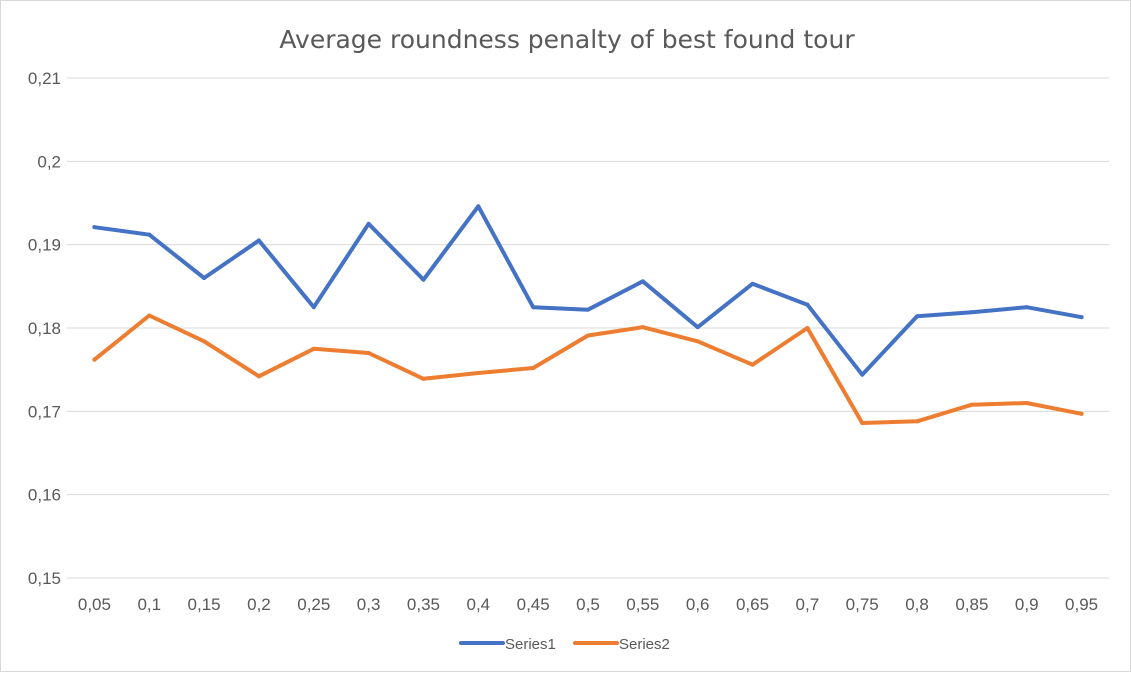 This screenshot has width=1131, height=673. I want to click on x-tick-label: 0,75, so click(862, 604).